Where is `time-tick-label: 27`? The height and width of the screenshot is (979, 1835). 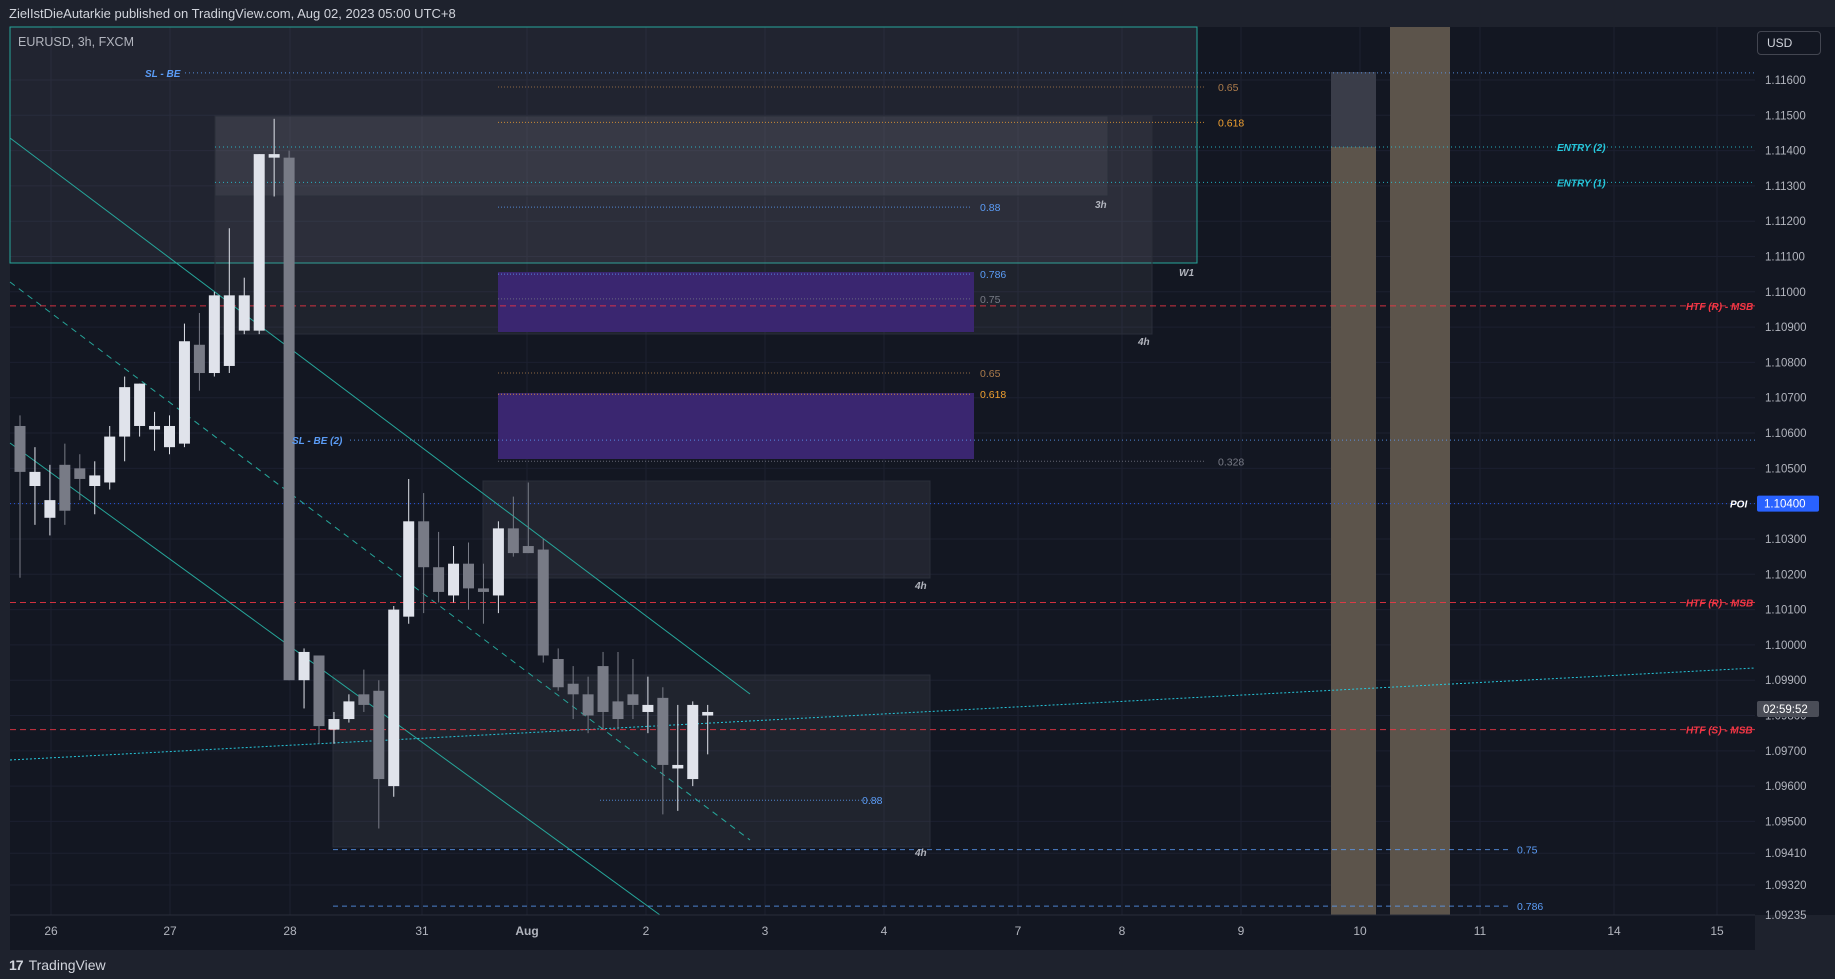 time-tick-label: 27 is located at coordinates (170, 931).